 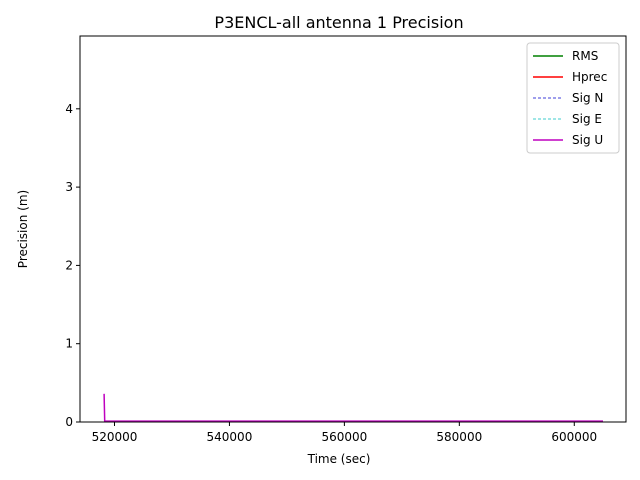 What do you see at coordinates (69, 344) in the screenshot?
I see `y-tick-label: 1` at bounding box center [69, 344].